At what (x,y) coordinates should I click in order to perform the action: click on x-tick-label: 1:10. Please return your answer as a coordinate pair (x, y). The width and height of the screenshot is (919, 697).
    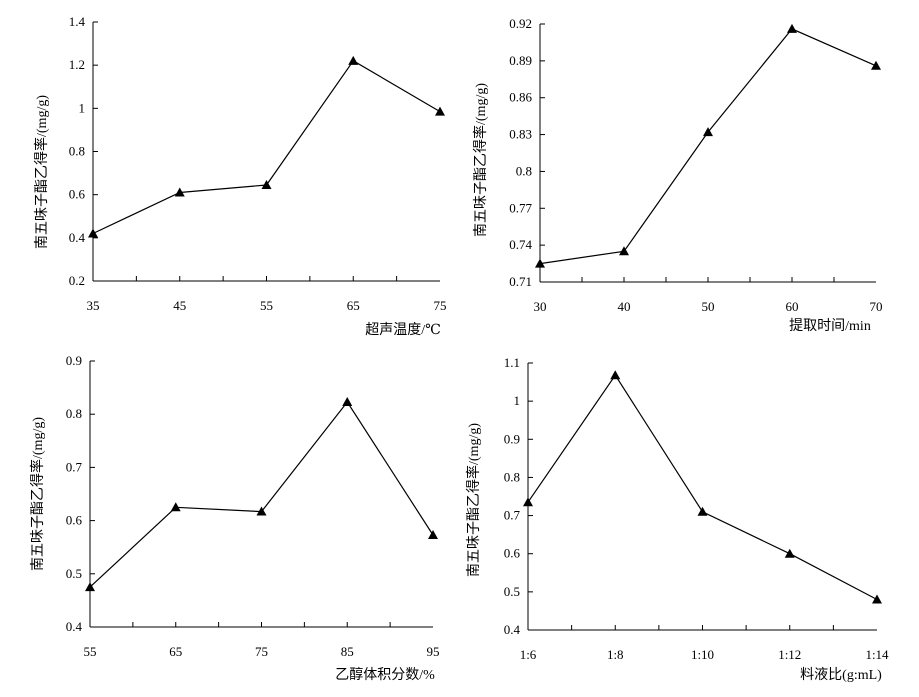
    Looking at the image, I should click on (702, 654).